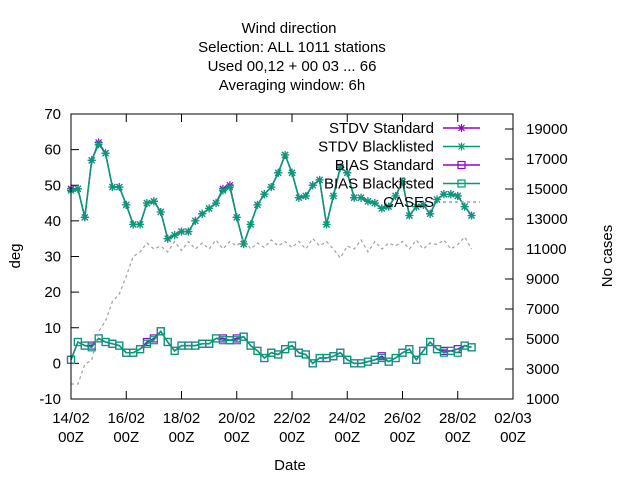  I want to click on x-tick-label-day: 22/02, so click(292, 418).